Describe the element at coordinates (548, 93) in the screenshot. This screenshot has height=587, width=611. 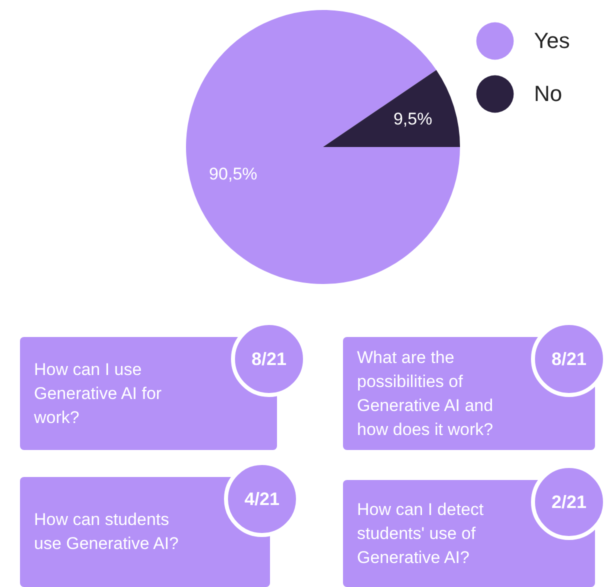
I see `legend-label: No` at that location.